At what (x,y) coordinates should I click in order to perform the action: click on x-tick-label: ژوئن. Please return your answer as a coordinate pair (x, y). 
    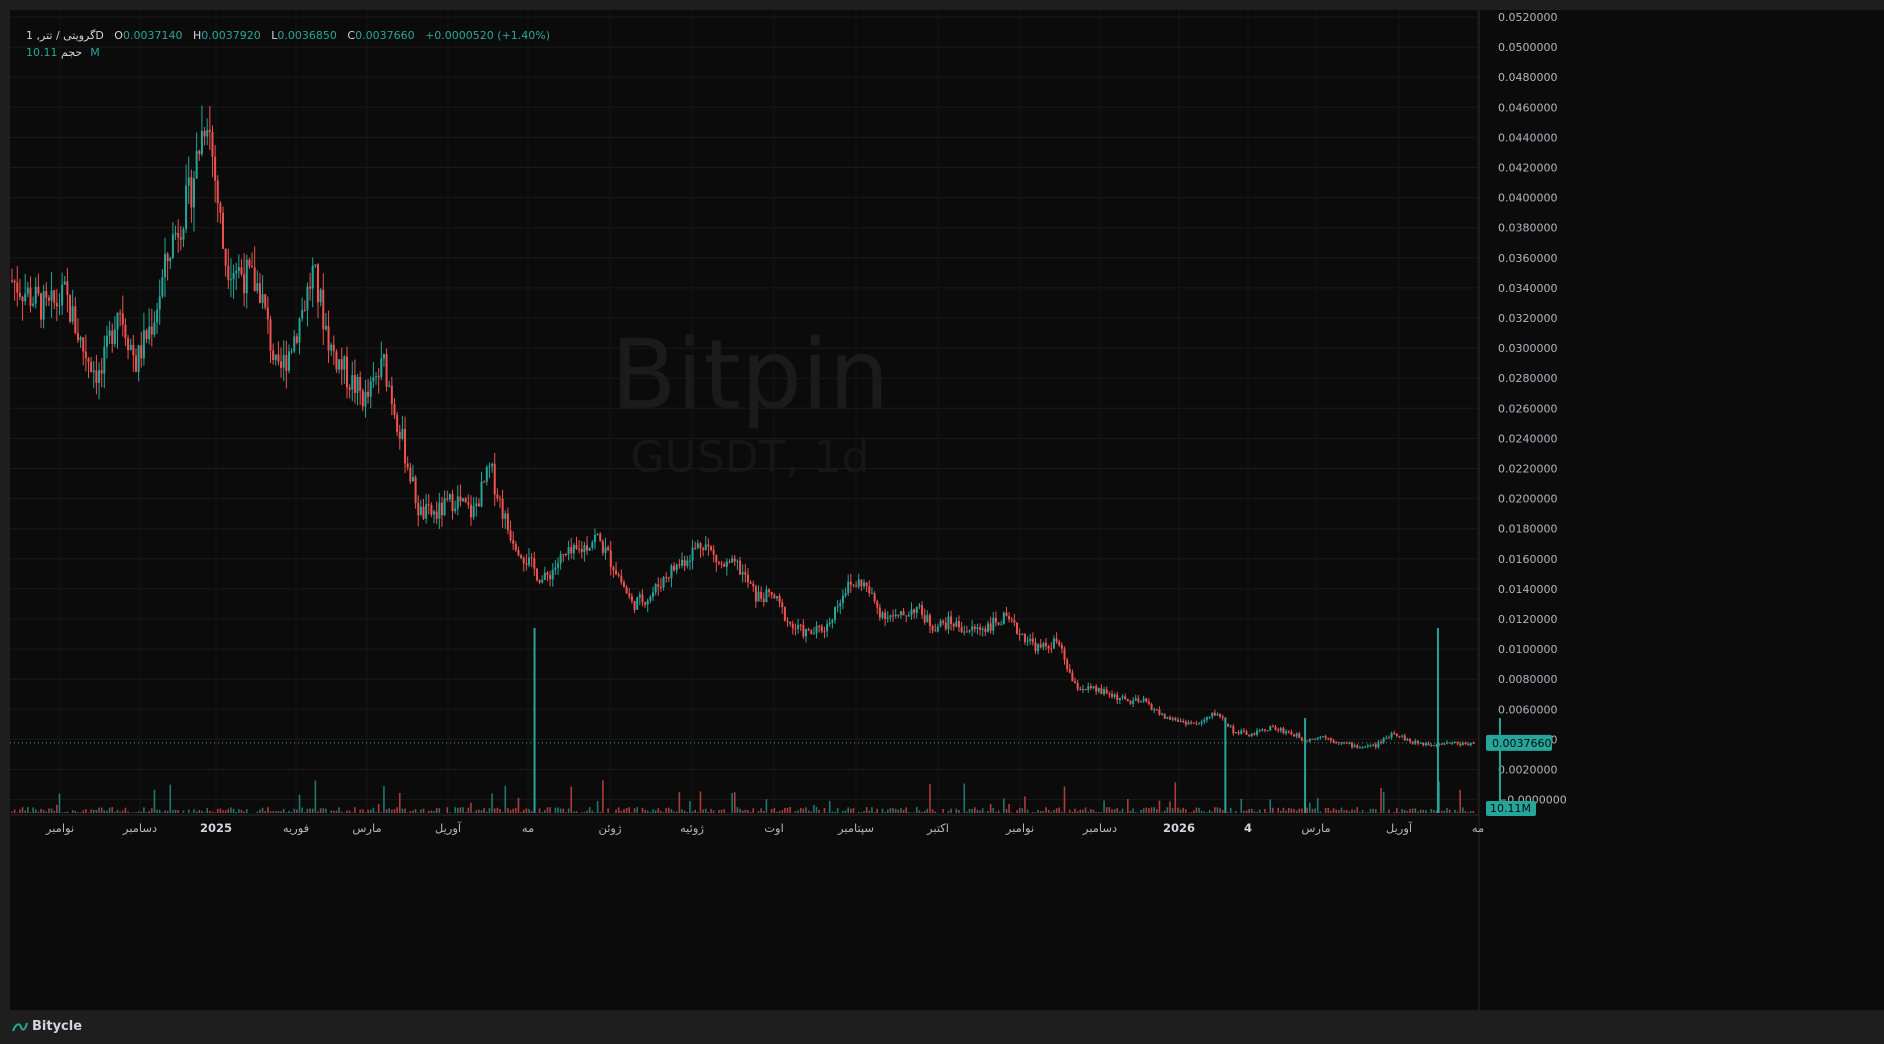
    Looking at the image, I should click on (610, 828).